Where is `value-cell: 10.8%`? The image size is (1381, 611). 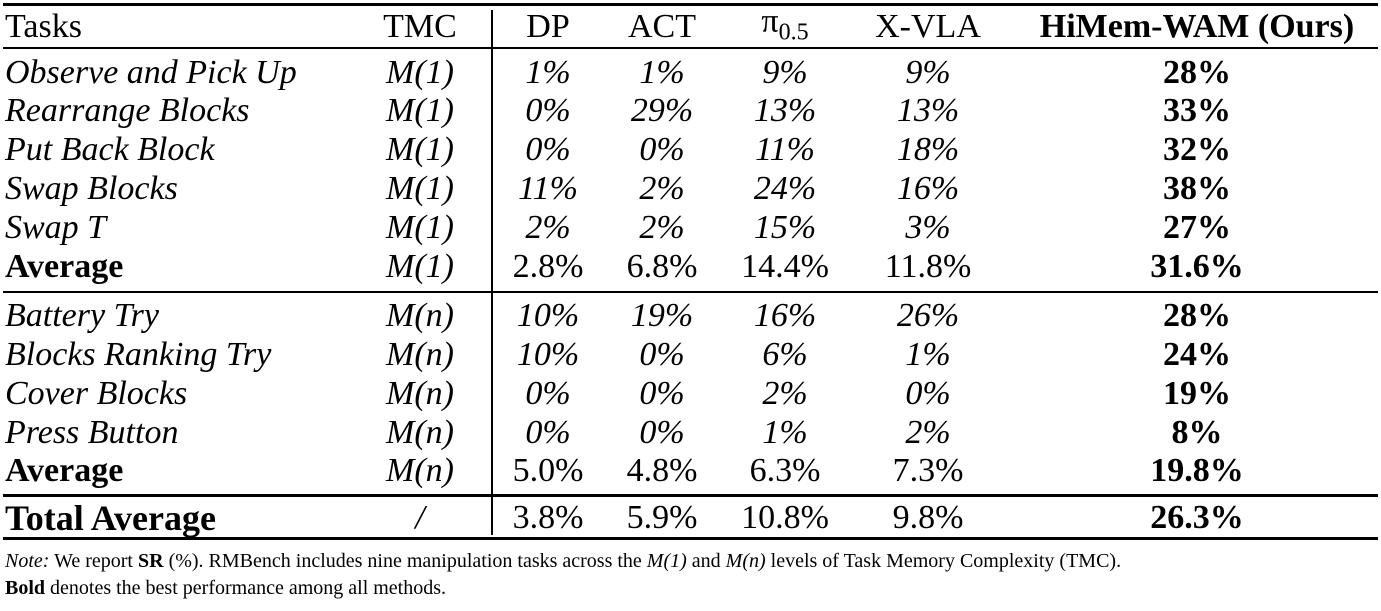 value-cell: 10.8% is located at coordinates (785, 517).